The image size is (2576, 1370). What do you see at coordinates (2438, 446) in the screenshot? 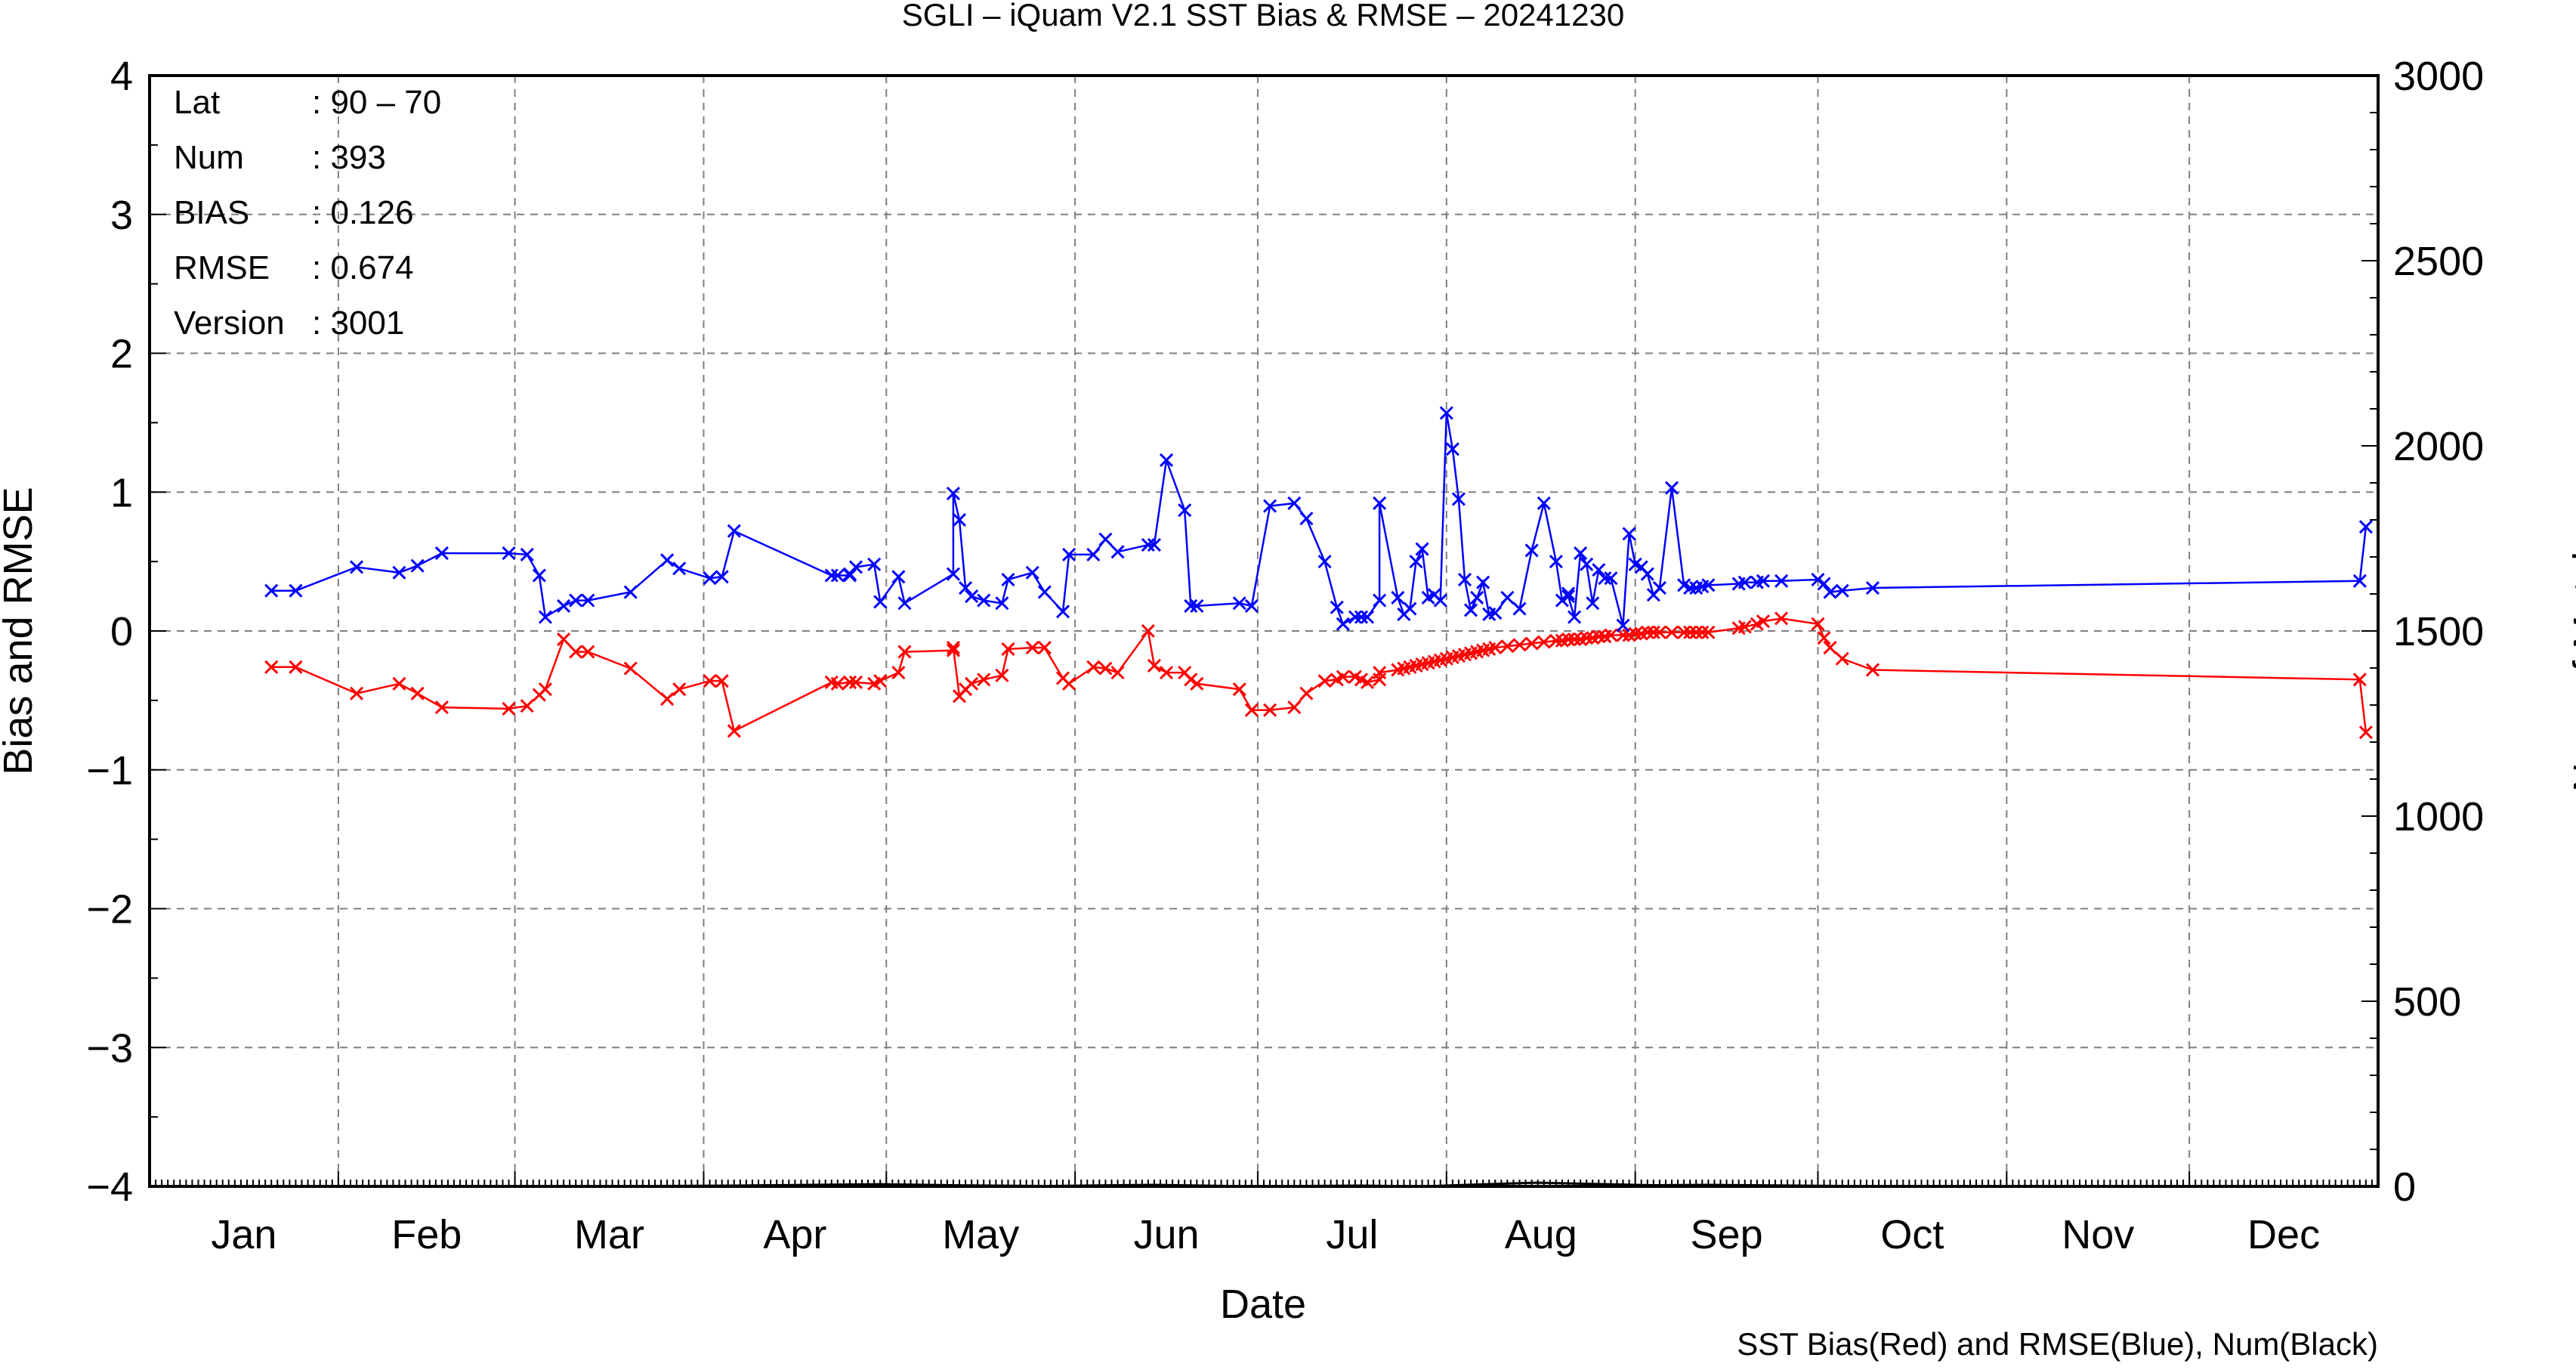
I see `y2-tick-label: 2000` at bounding box center [2438, 446].